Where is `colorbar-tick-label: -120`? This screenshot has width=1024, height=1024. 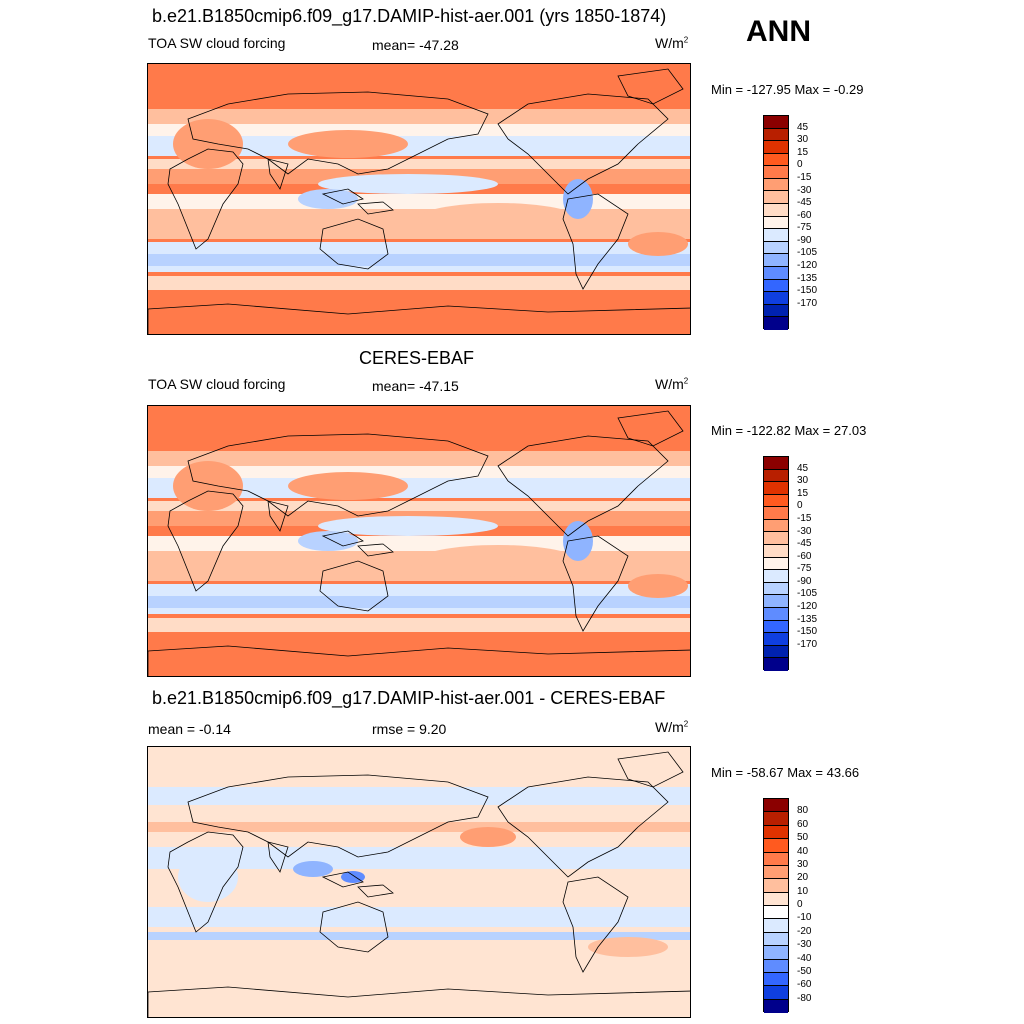 colorbar-tick-label: -120 is located at coordinates (807, 266).